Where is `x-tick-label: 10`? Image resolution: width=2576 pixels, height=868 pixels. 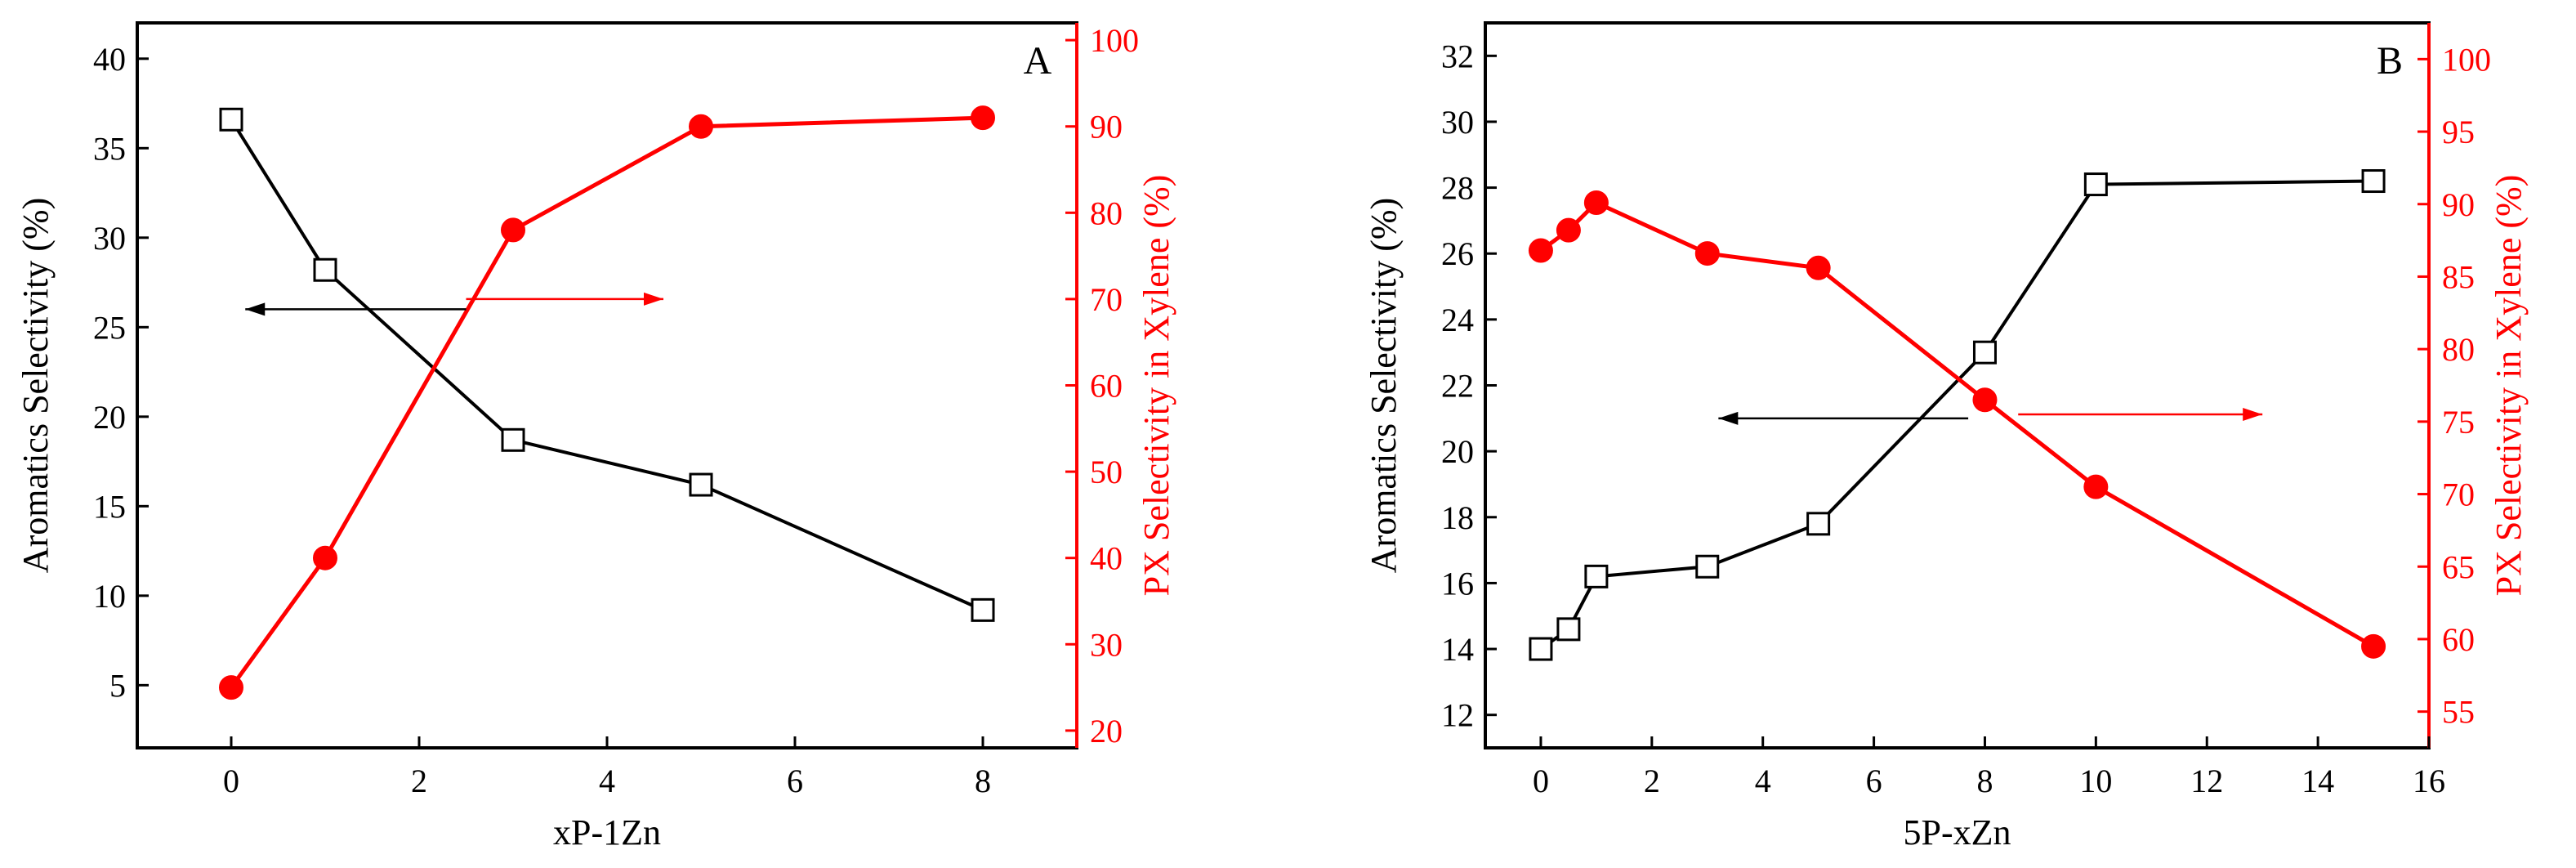 x-tick-label: 10 is located at coordinates (2096, 781).